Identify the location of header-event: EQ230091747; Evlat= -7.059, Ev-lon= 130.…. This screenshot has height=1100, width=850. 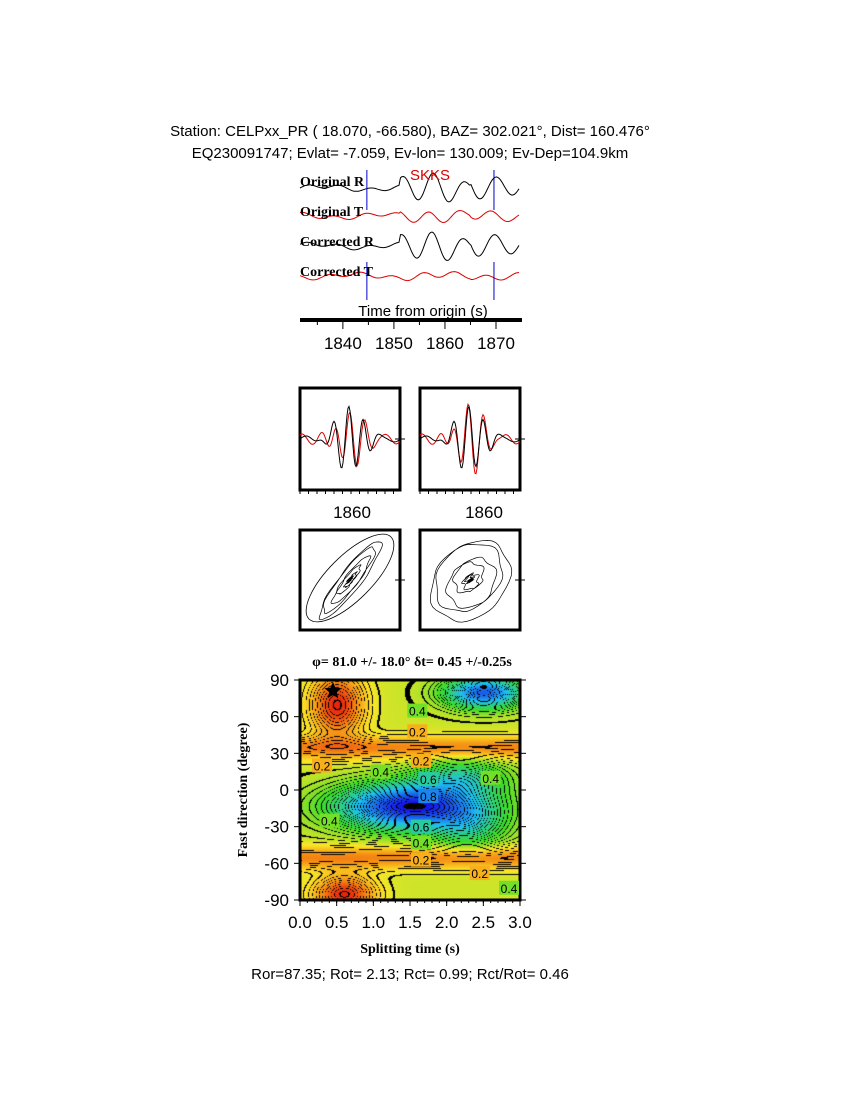
(410, 153).